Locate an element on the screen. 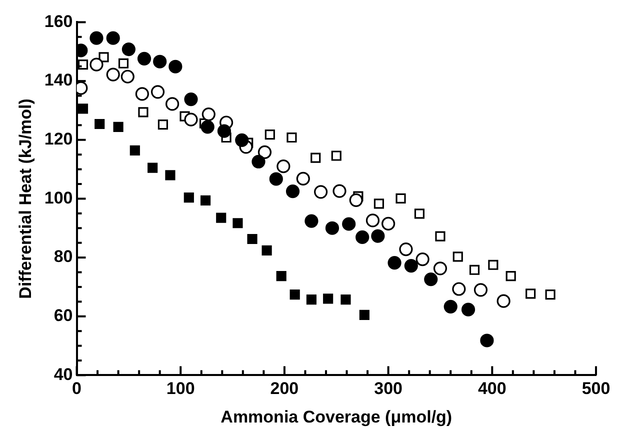 The height and width of the screenshot is (440, 624). x-tick-label: 500 is located at coordinates (596, 388).